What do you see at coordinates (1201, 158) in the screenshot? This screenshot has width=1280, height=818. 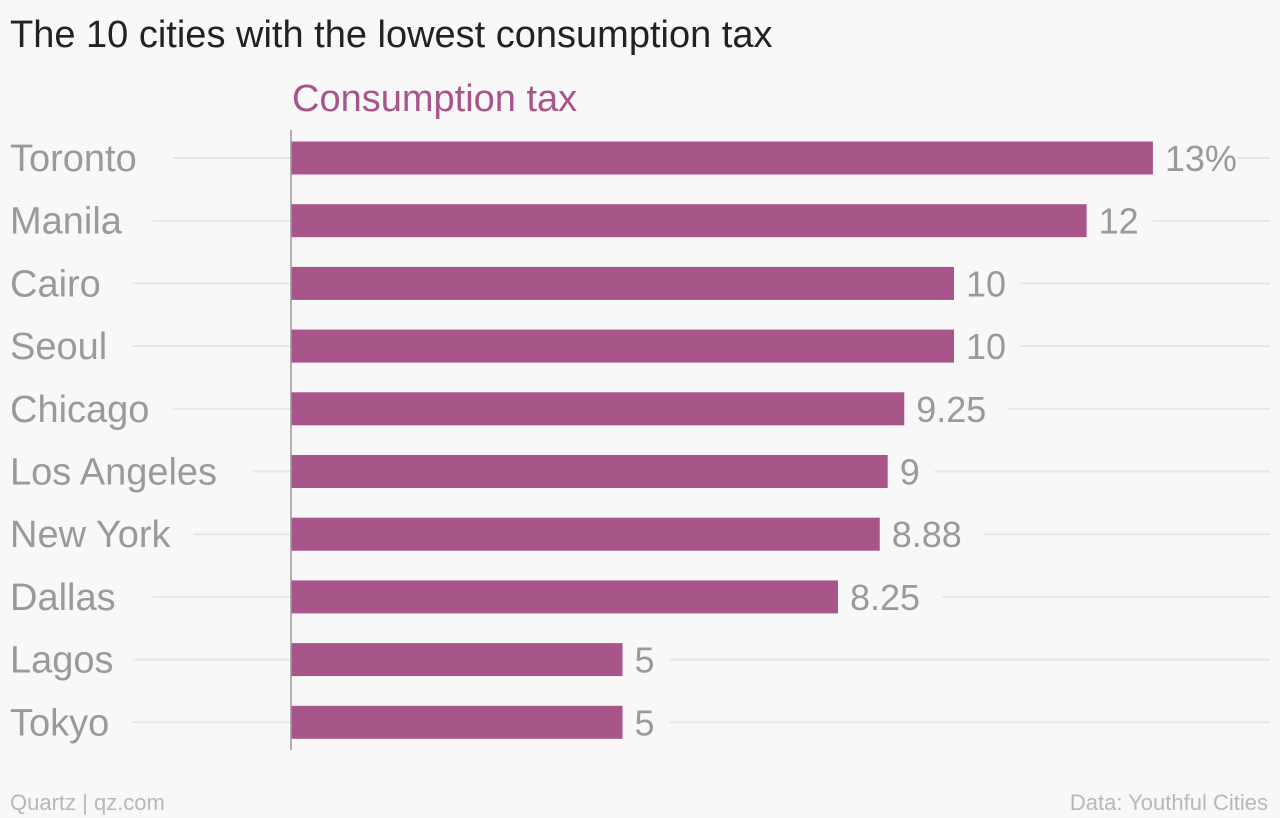 I see `value-label: 13%` at bounding box center [1201, 158].